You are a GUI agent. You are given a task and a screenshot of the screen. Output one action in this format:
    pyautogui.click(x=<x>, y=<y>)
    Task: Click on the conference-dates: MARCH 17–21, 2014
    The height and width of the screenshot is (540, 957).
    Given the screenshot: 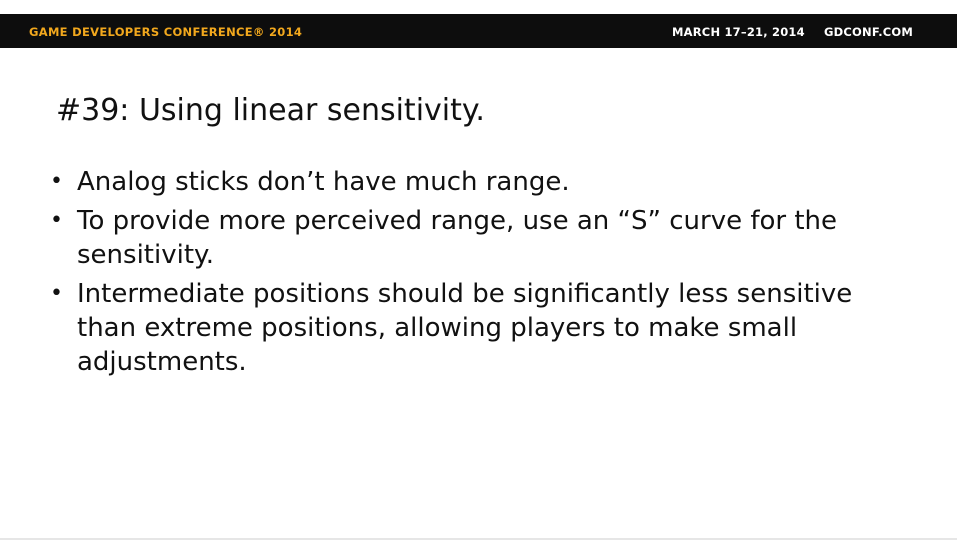 What is the action you would take?
    pyautogui.click(x=738, y=32)
    